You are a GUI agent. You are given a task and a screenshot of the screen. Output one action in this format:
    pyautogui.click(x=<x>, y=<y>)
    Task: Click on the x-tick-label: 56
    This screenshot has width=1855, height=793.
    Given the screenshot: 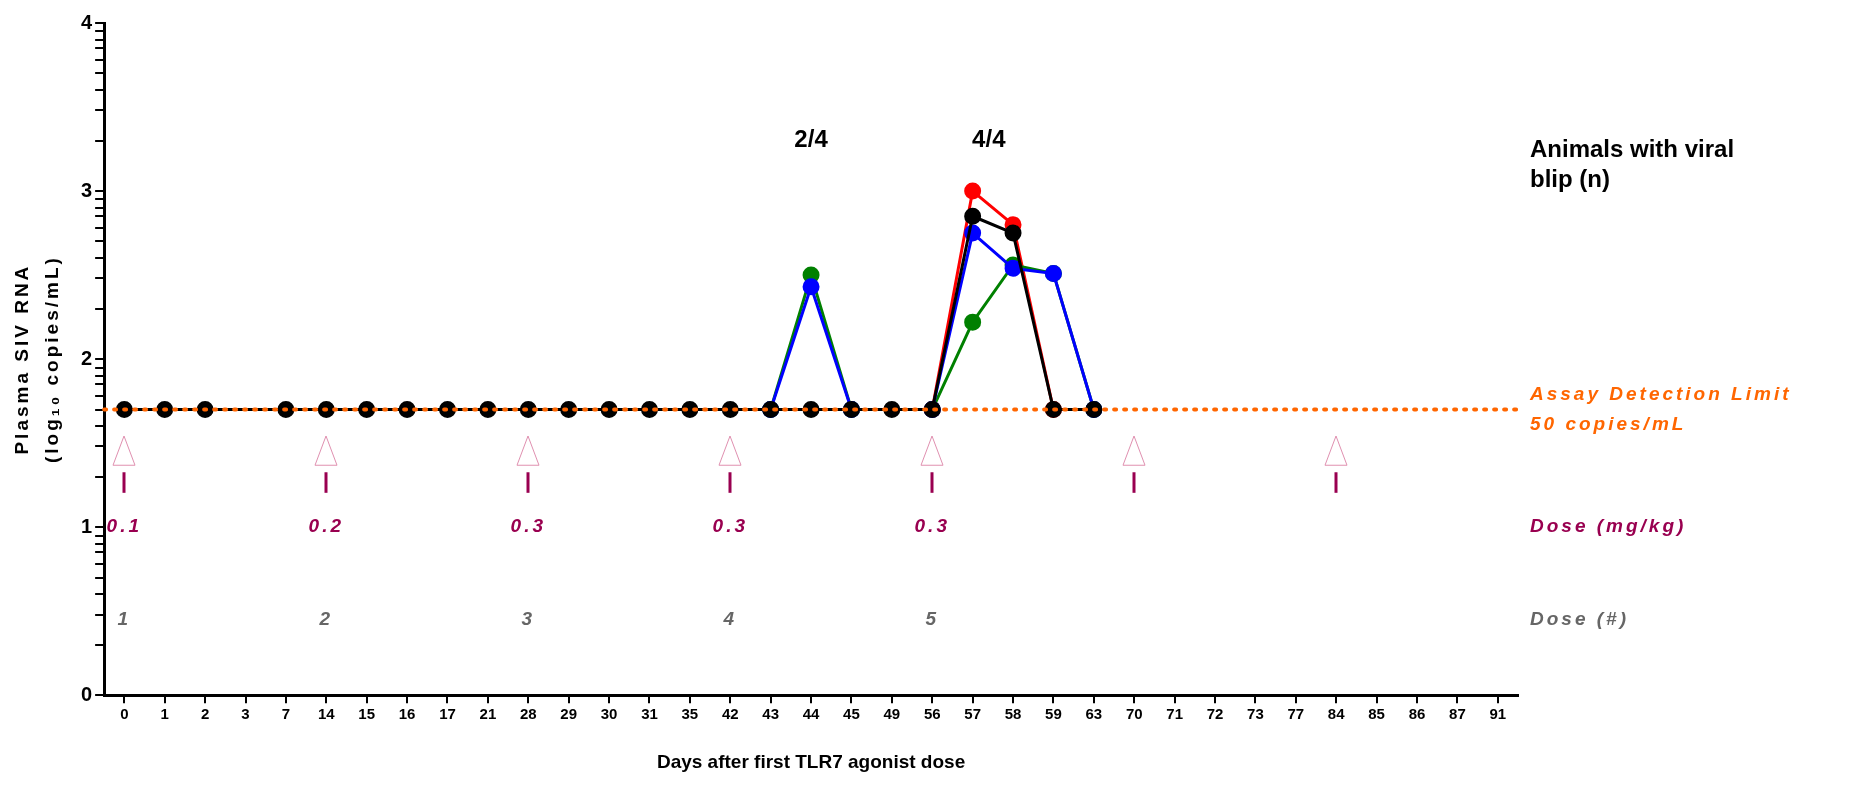 What is the action you would take?
    pyautogui.click(x=932, y=714)
    